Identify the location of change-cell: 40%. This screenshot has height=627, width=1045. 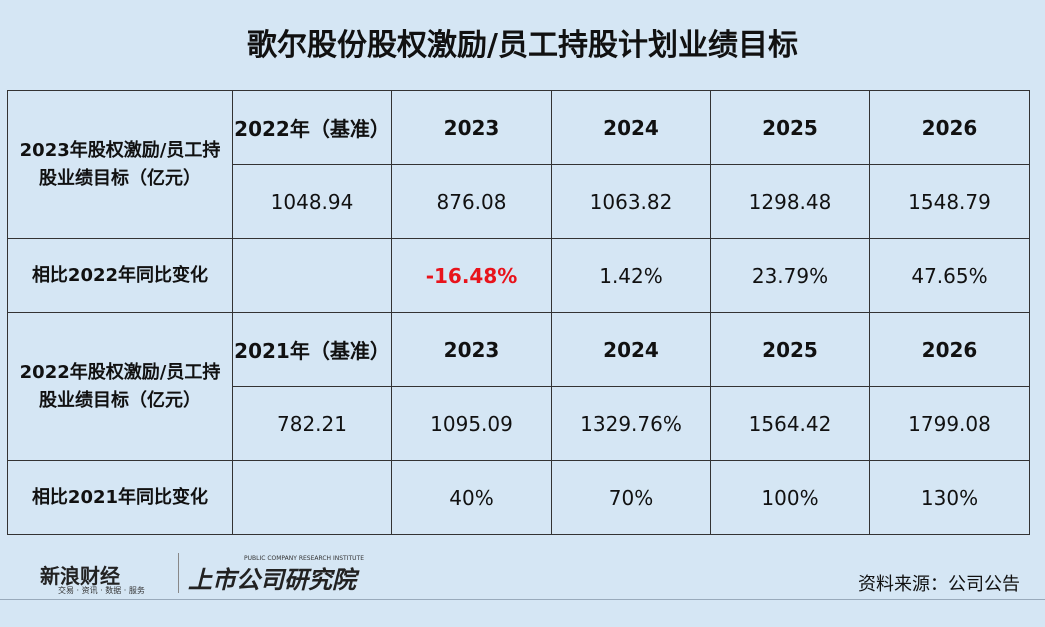
(471, 497).